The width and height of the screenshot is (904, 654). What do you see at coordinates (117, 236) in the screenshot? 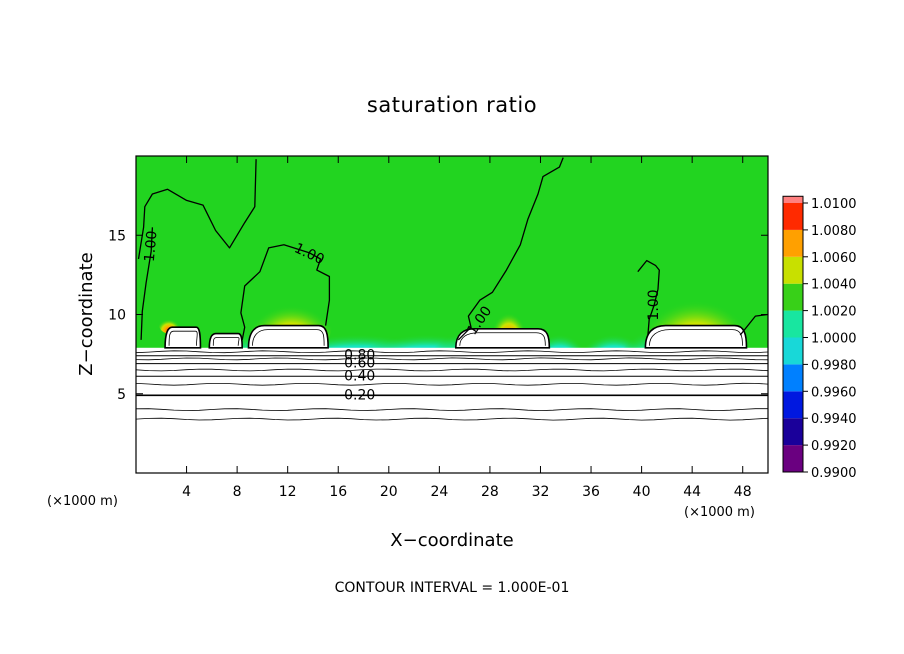
I see `y-tick-label: 15` at bounding box center [117, 236].